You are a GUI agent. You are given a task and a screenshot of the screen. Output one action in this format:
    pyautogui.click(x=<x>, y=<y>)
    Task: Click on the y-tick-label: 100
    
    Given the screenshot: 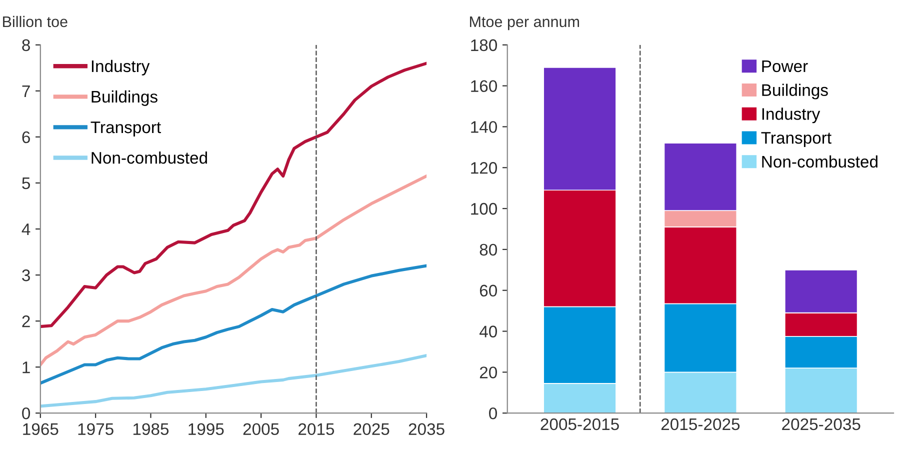 What is the action you would take?
    pyautogui.click(x=484, y=208)
    